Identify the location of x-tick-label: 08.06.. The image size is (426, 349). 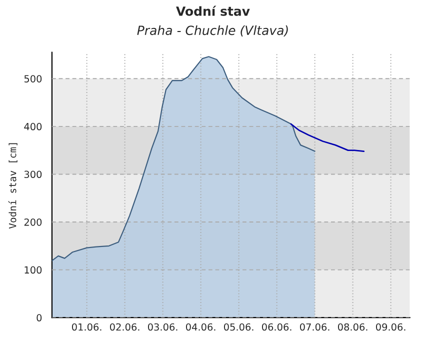
(353, 327).